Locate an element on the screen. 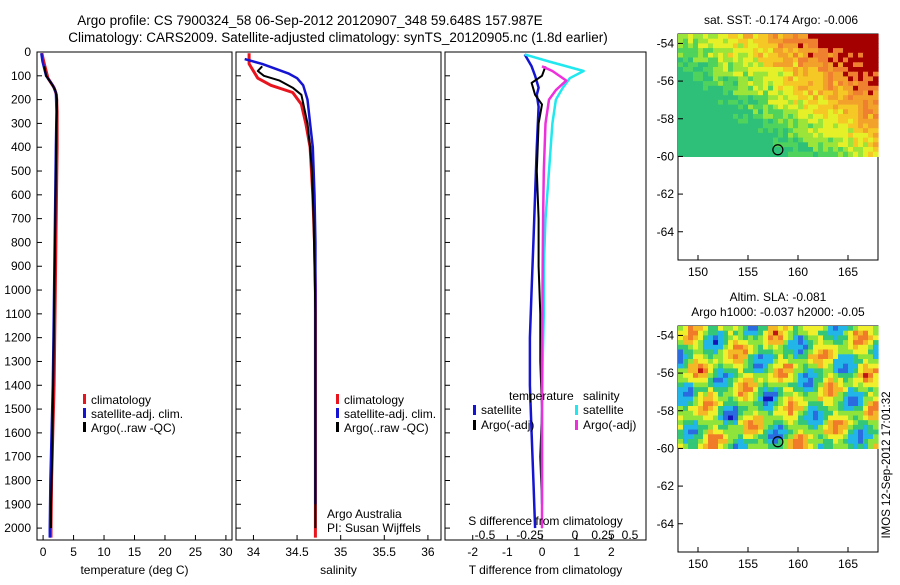  sla-heatmap is located at coordinates (778, 387).